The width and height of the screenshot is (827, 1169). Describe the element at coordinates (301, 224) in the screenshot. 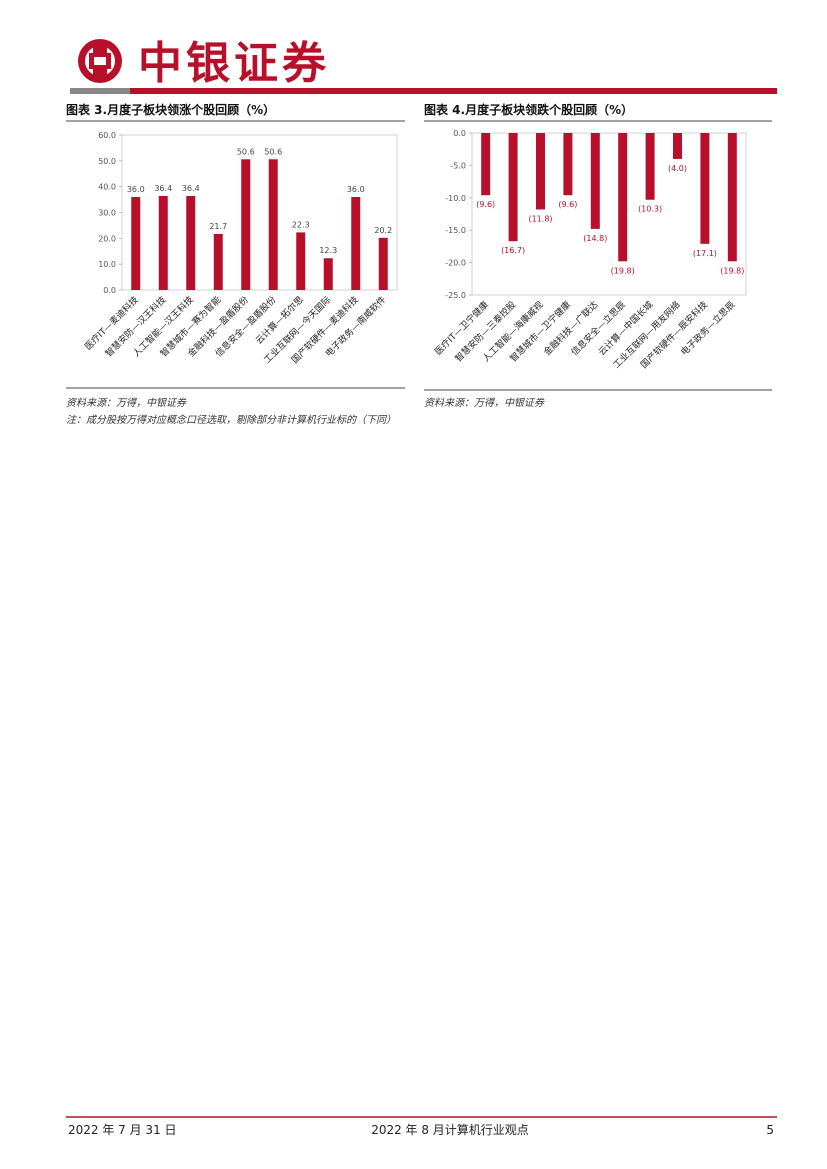

I see `value-label: 22.3` at that location.